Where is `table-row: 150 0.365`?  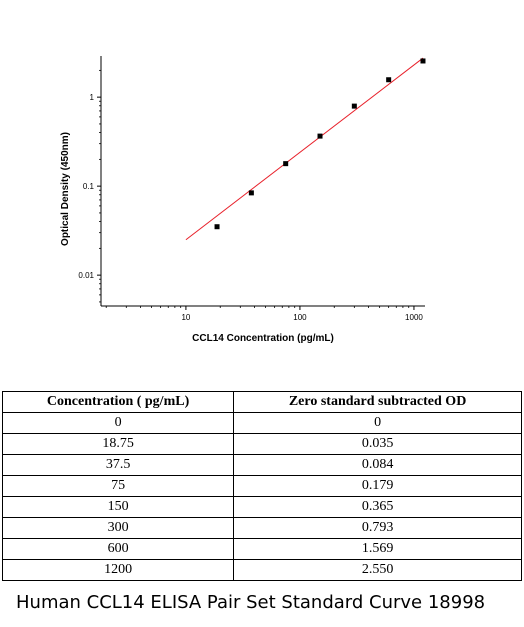 table-row: 150 0.365 is located at coordinates (261, 507).